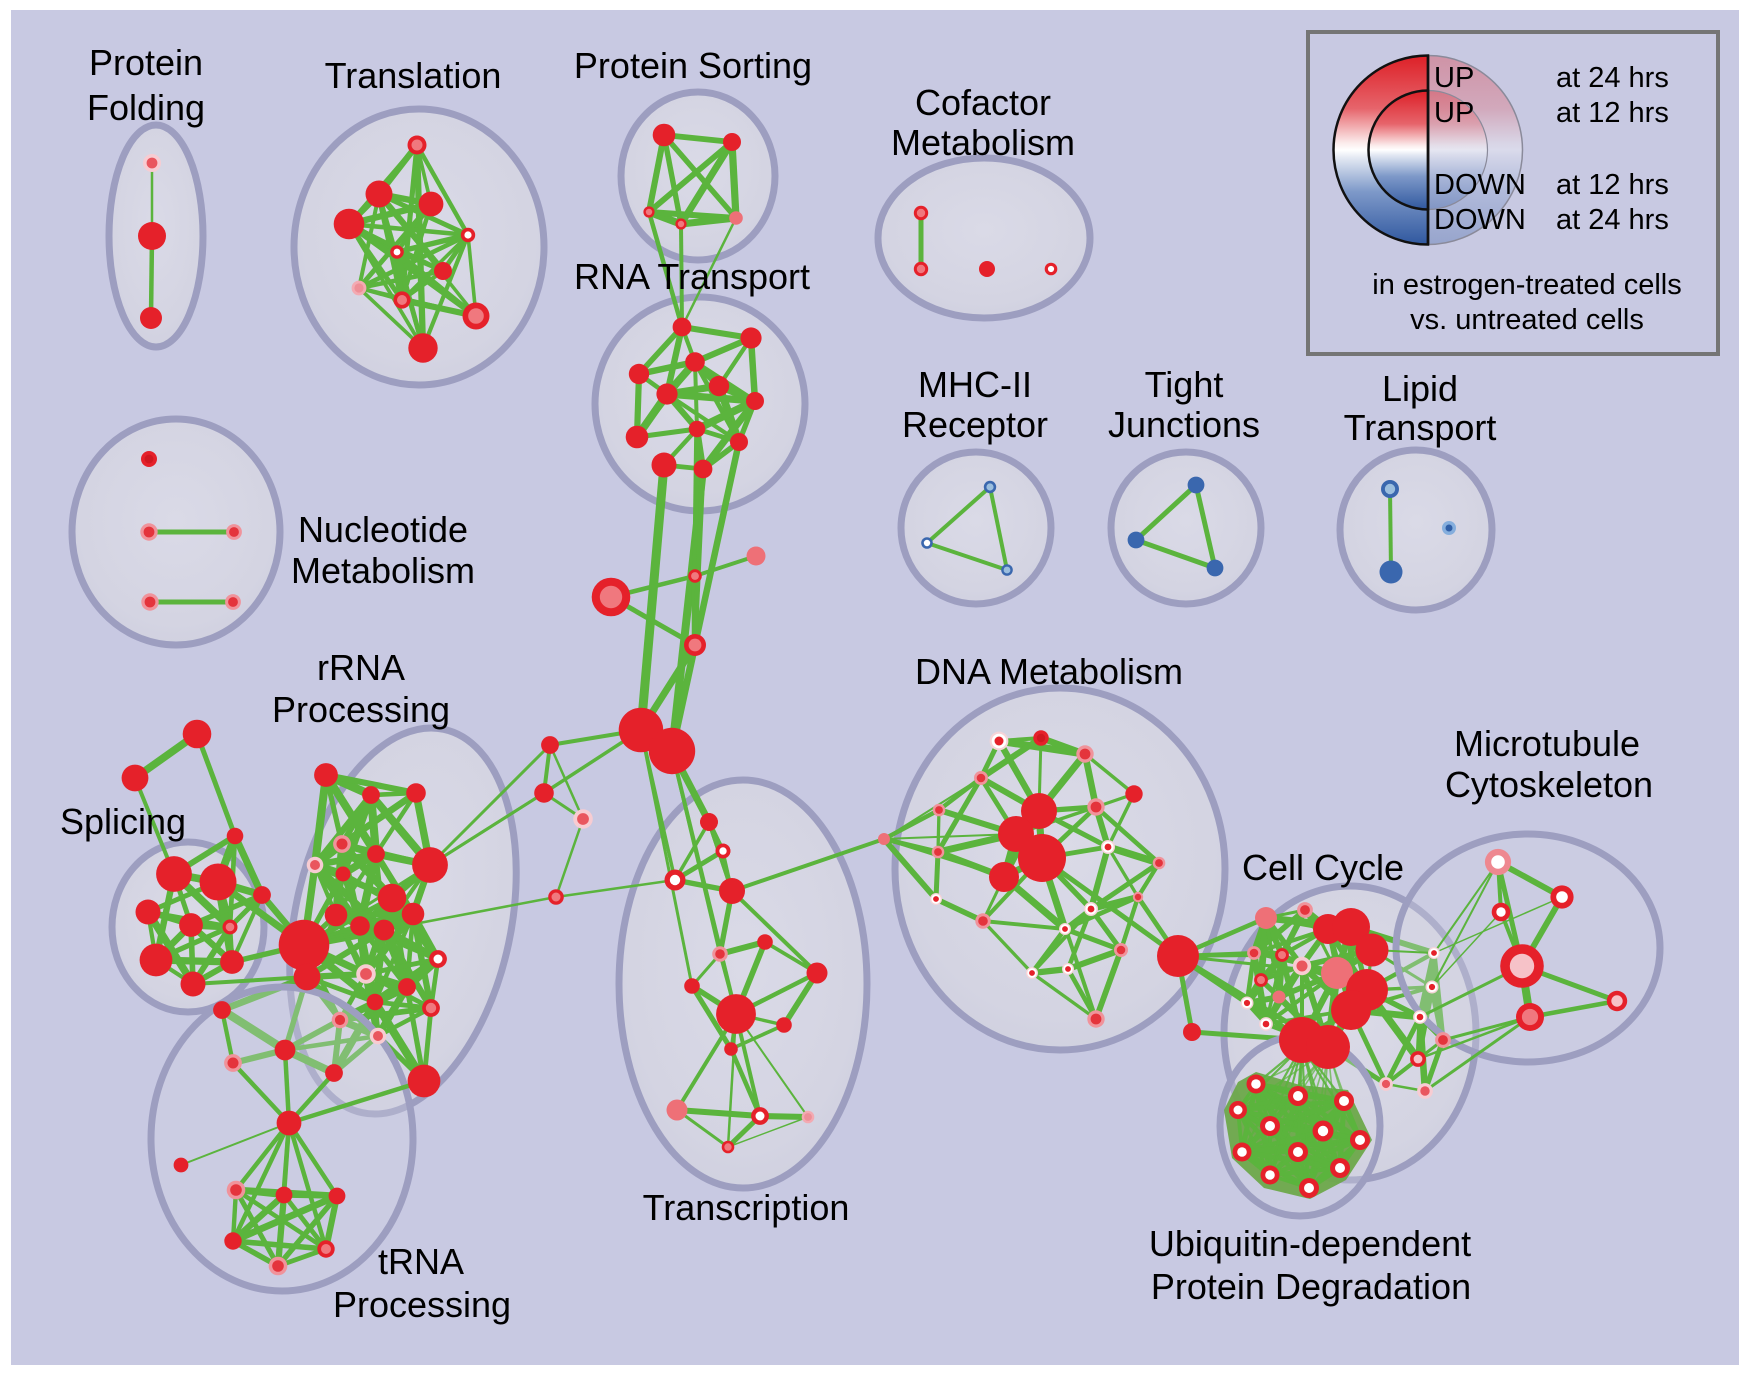 This screenshot has width=1750, height=1376. I want to click on svg-text: Nucleotide, so click(383, 529).